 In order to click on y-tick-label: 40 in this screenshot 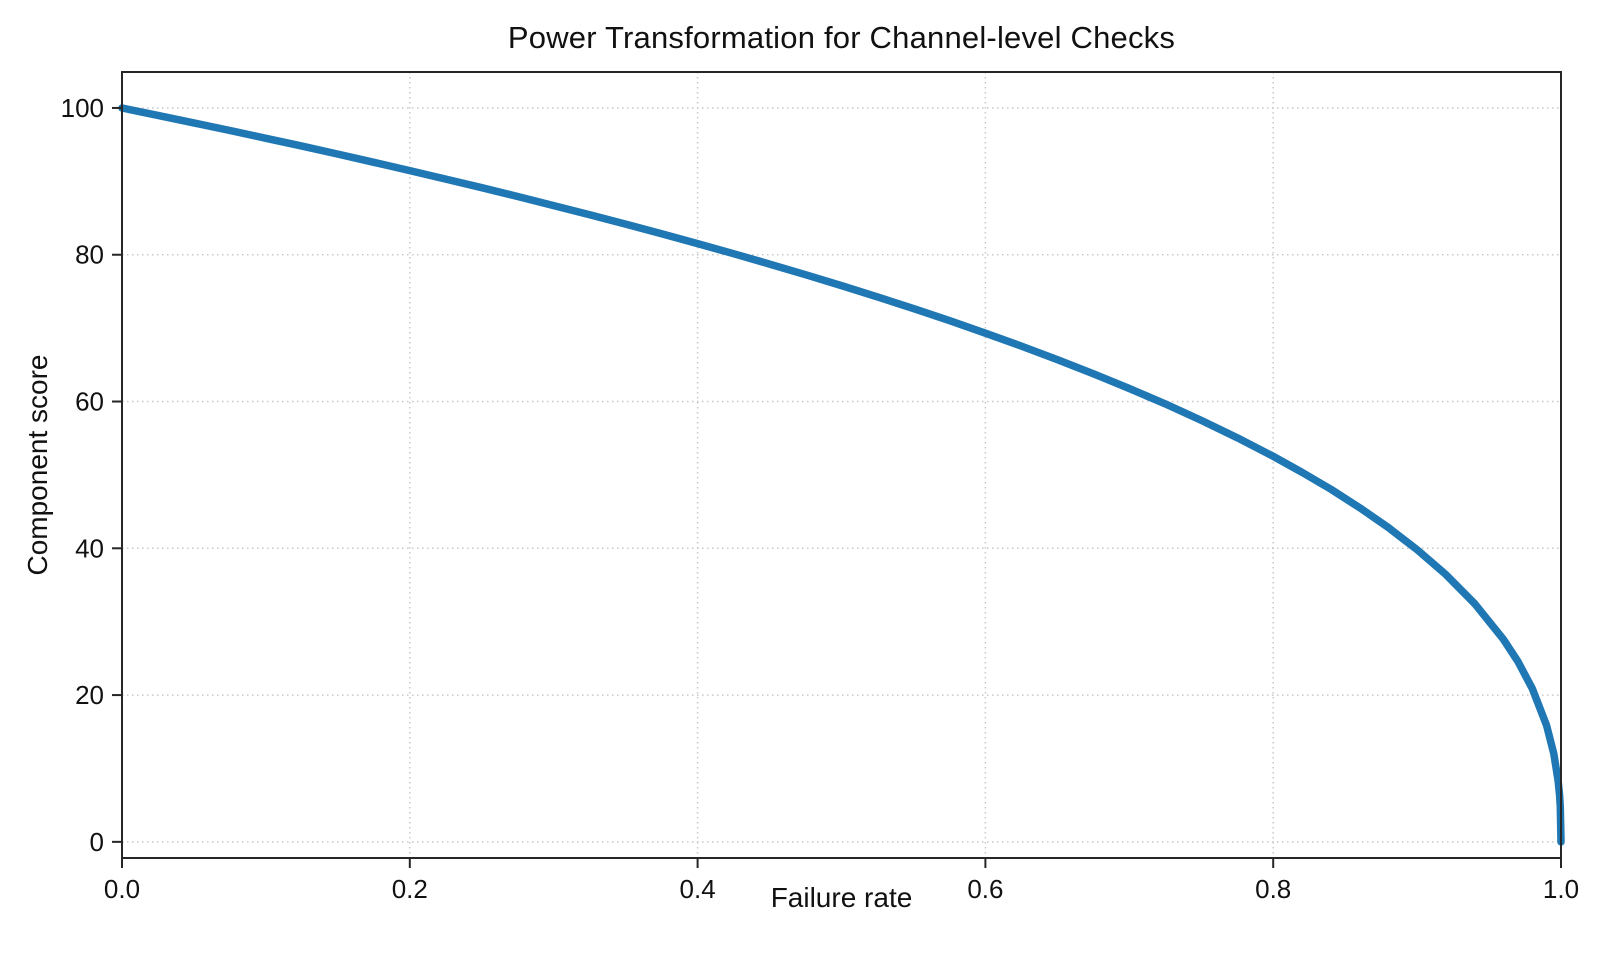, I will do `click(89, 548)`.